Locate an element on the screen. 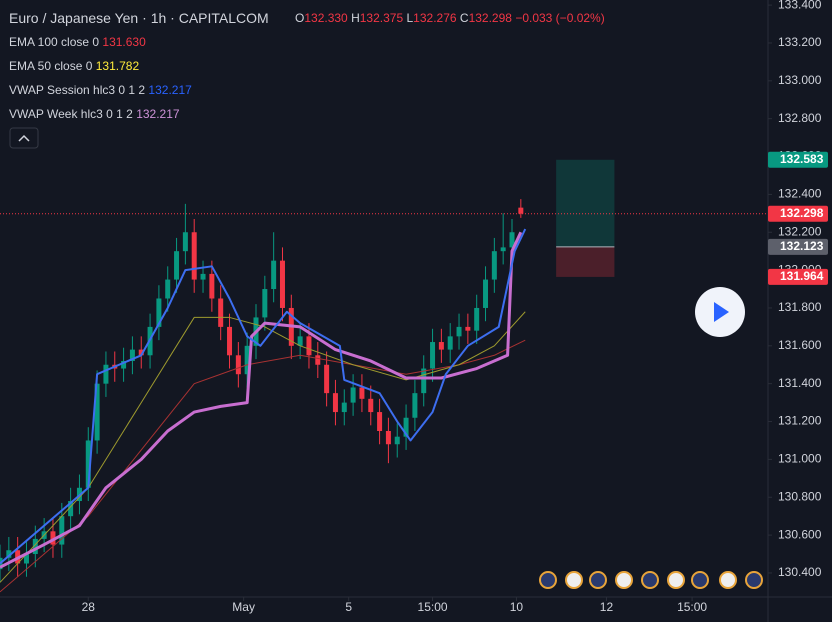 The width and height of the screenshot is (832, 622). stop-zone is located at coordinates (585, 261).